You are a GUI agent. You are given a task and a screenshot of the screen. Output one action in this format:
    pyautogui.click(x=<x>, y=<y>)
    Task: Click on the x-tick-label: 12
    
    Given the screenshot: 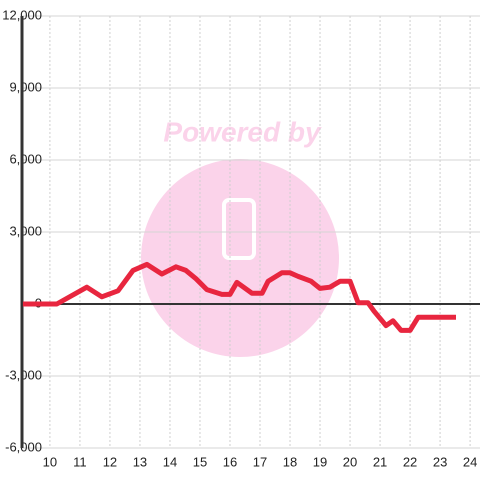 What is the action you would take?
    pyautogui.click(x=110, y=461)
    